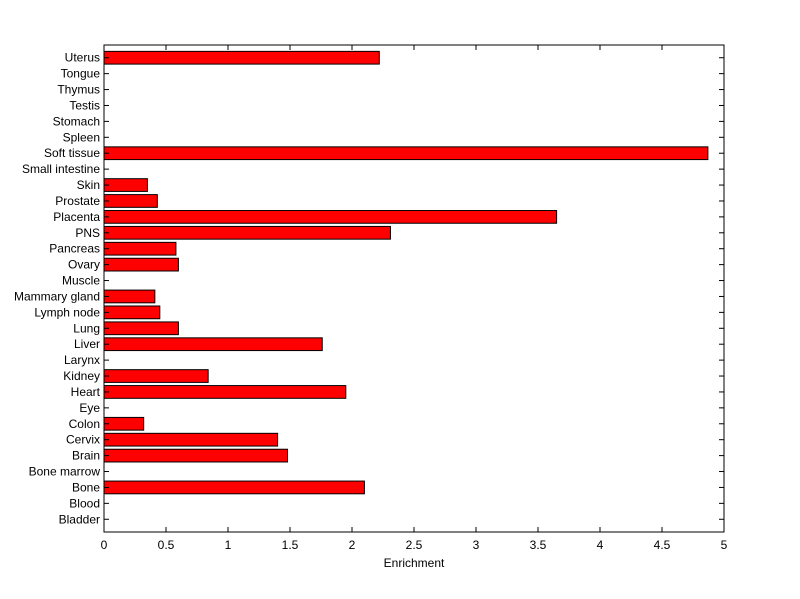 This screenshot has height=599, width=800. What do you see at coordinates (538, 545) in the screenshot?
I see `x-tick-label: 3.5` at bounding box center [538, 545].